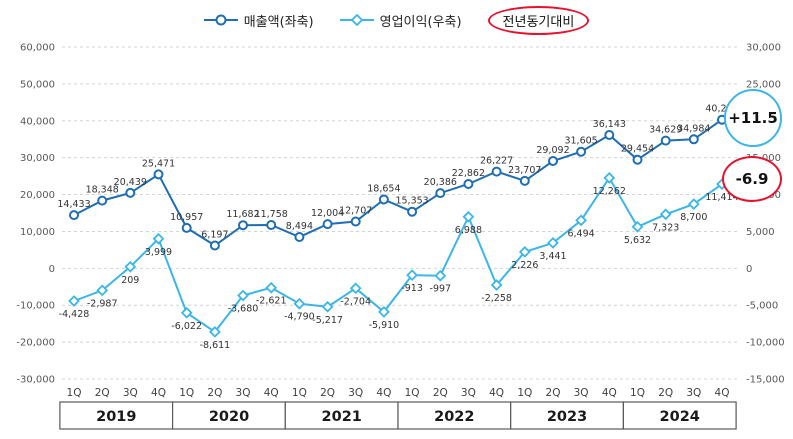 Image resolution: width=793 pixels, height=439 pixels. What do you see at coordinates (665, 227) in the screenshot?
I see `svg-text: 7,323` at bounding box center [665, 227].